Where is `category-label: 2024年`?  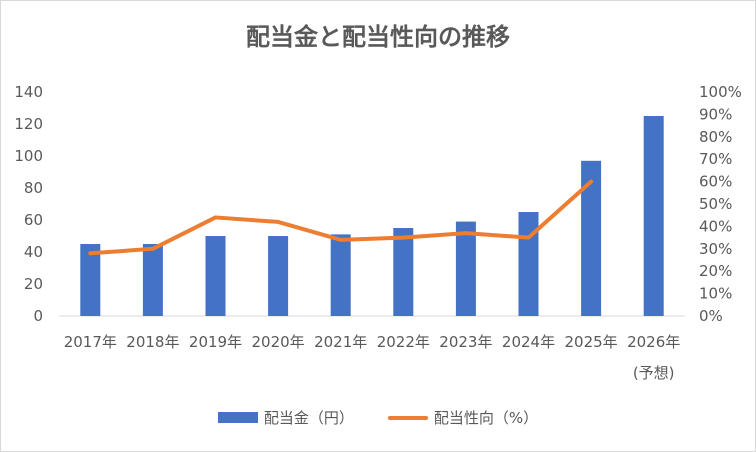 category-label: 2024年 is located at coordinates (528, 342).